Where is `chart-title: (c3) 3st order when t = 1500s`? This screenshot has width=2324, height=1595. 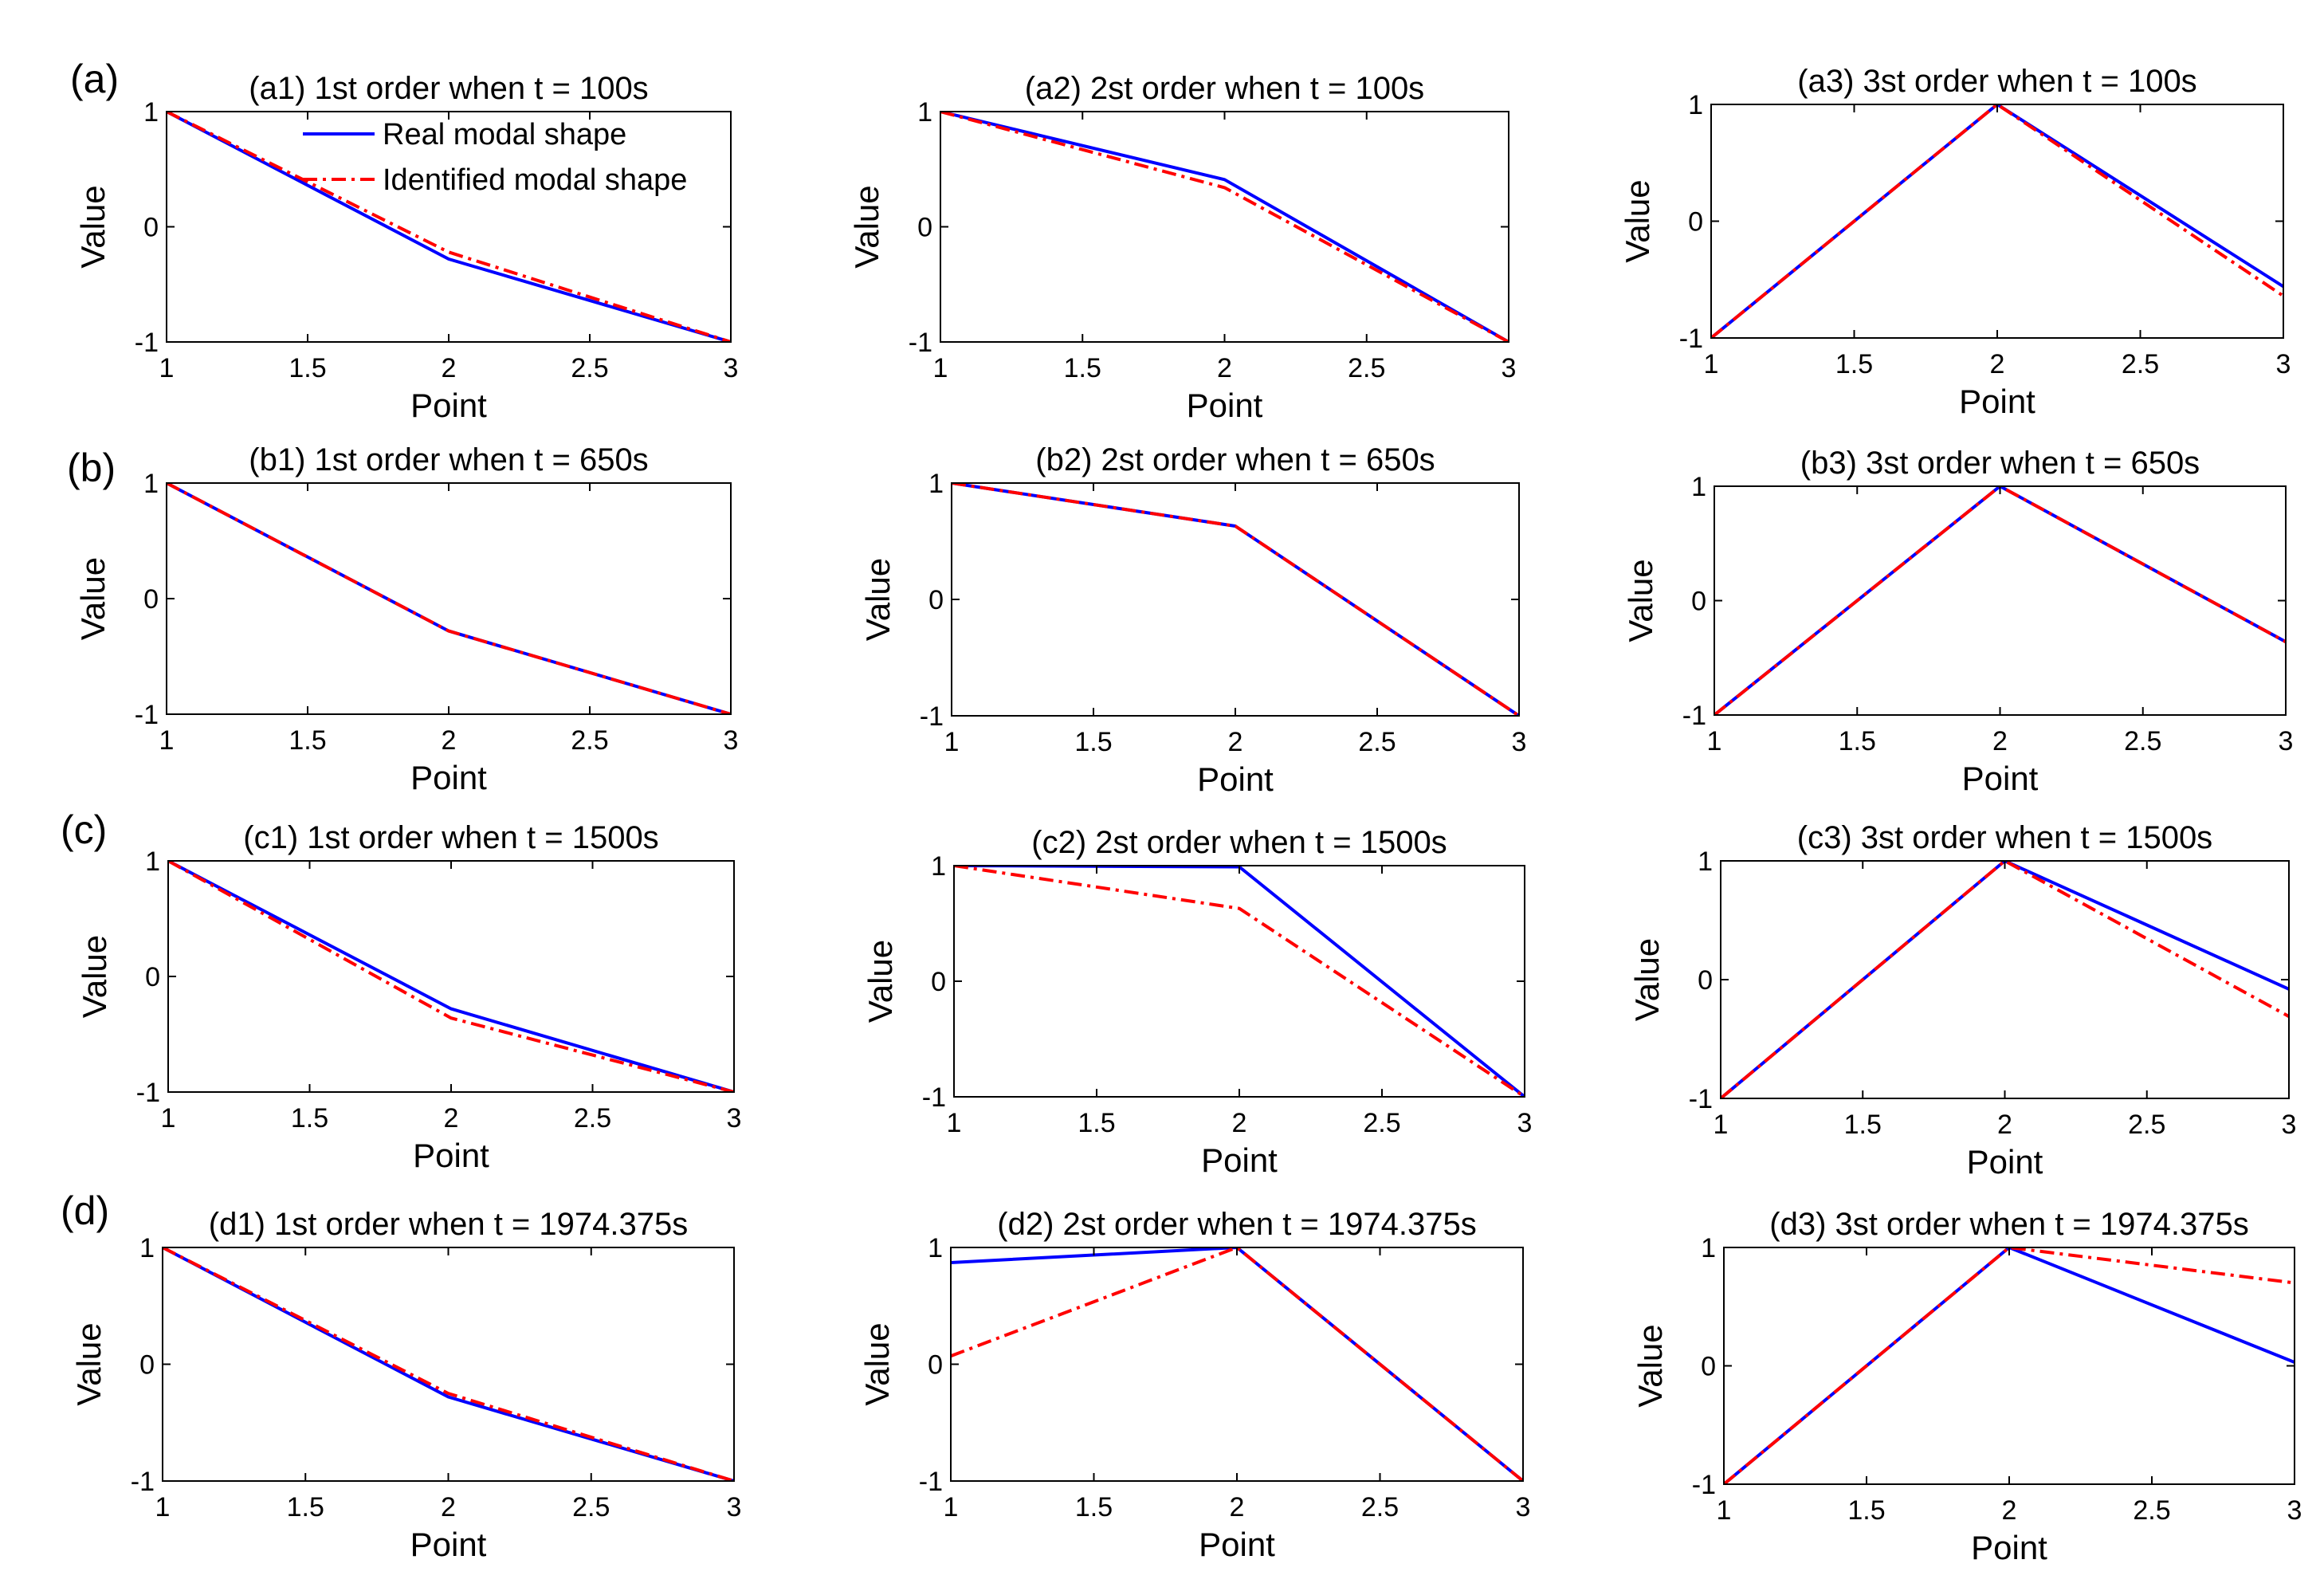 chart-title: (c3) 3st order when t = 1500s is located at coordinates (2004, 837).